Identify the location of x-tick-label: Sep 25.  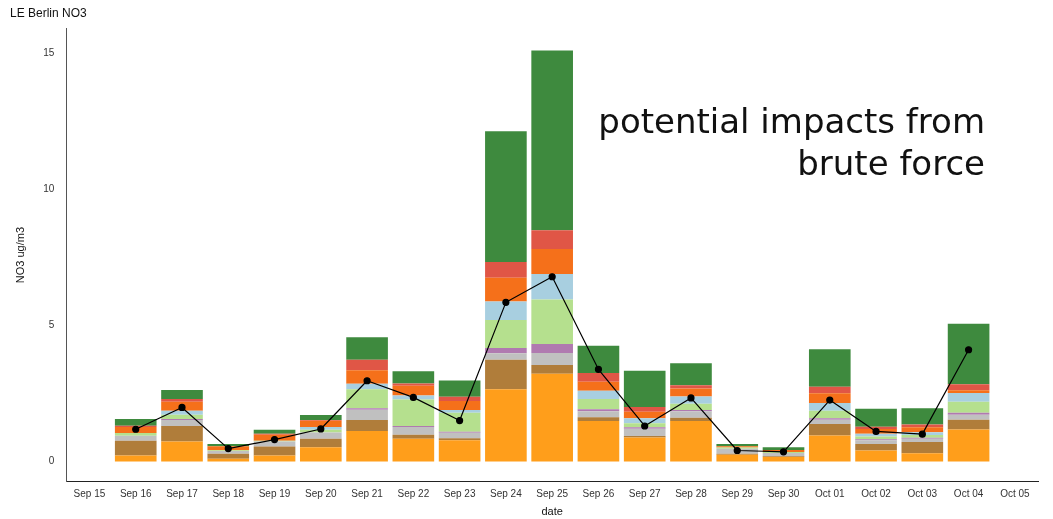
(552, 493).